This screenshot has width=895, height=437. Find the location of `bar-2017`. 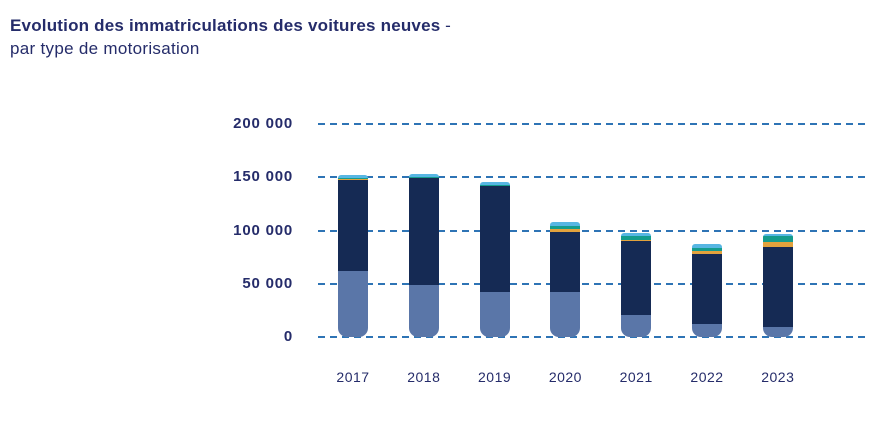

bar-2017 is located at coordinates (353, 256).